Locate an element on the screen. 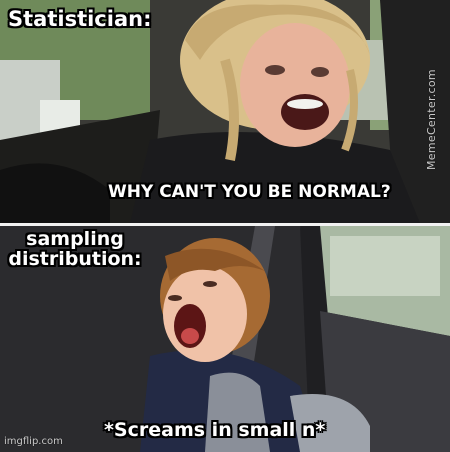 The width and height of the screenshot is (450, 452). top-label-caption: Statistician: is located at coordinates (80, 19).